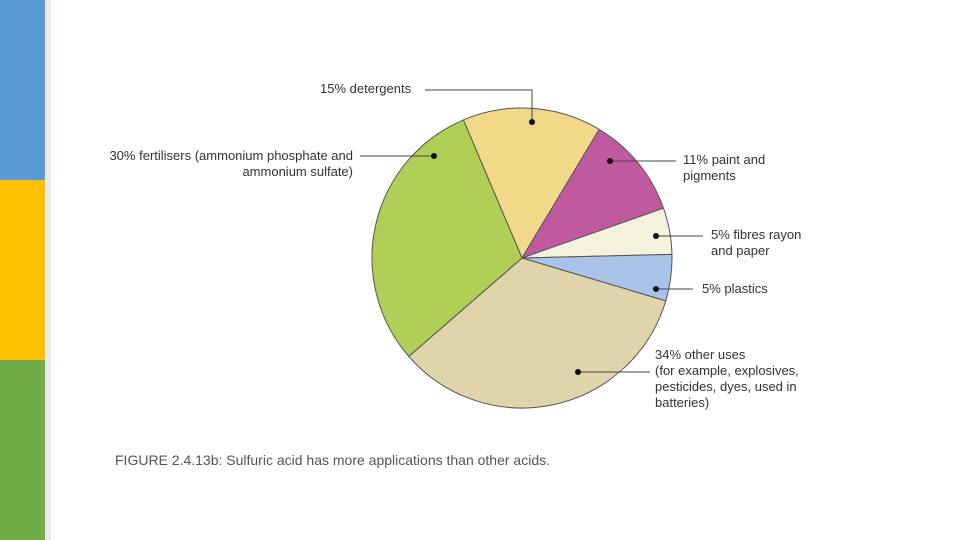  What do you see at coordinates (696, 159) in the screenshot?
I see `value-label: 11%` at bounding box center [696, 159].